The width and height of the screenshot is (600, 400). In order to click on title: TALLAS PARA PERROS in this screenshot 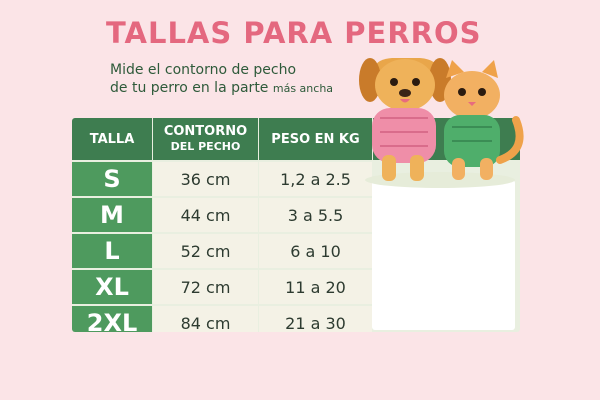, I will do `click(294, 33)`.